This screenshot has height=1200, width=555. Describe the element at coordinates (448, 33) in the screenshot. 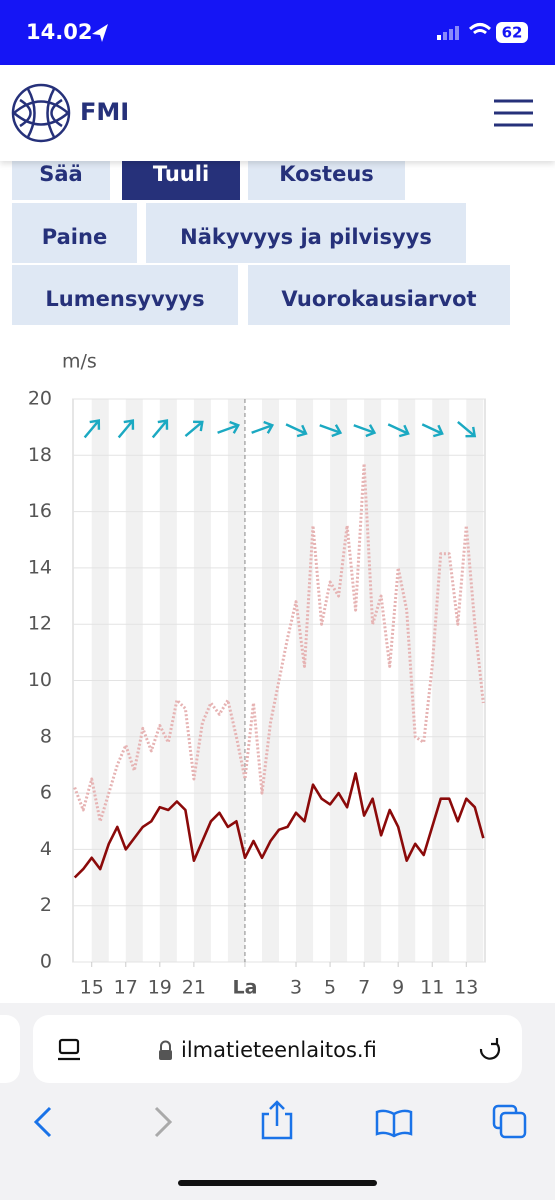

I see `signal-icon` at that location.